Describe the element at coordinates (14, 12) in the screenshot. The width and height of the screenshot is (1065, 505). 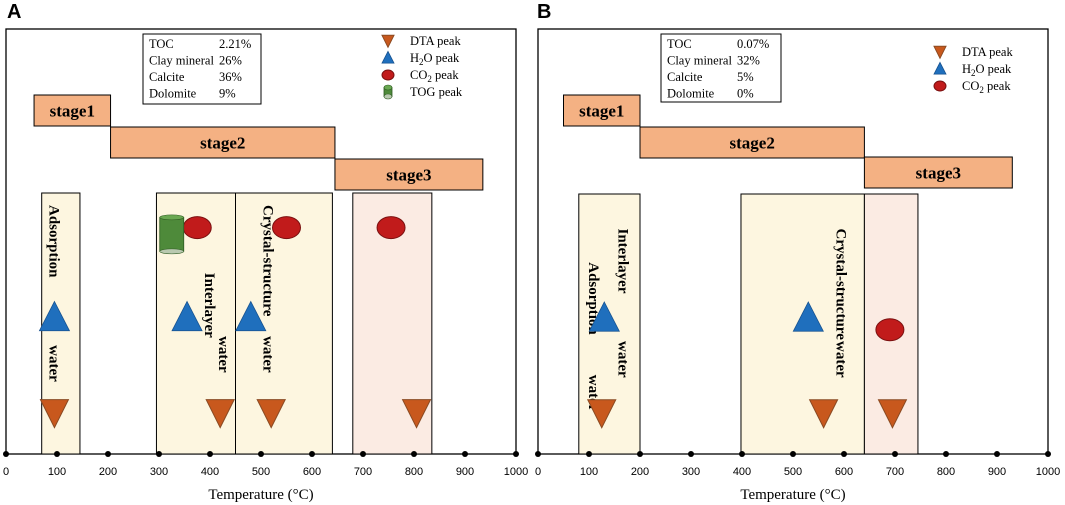
I see `panel-label-a: A` at that location.